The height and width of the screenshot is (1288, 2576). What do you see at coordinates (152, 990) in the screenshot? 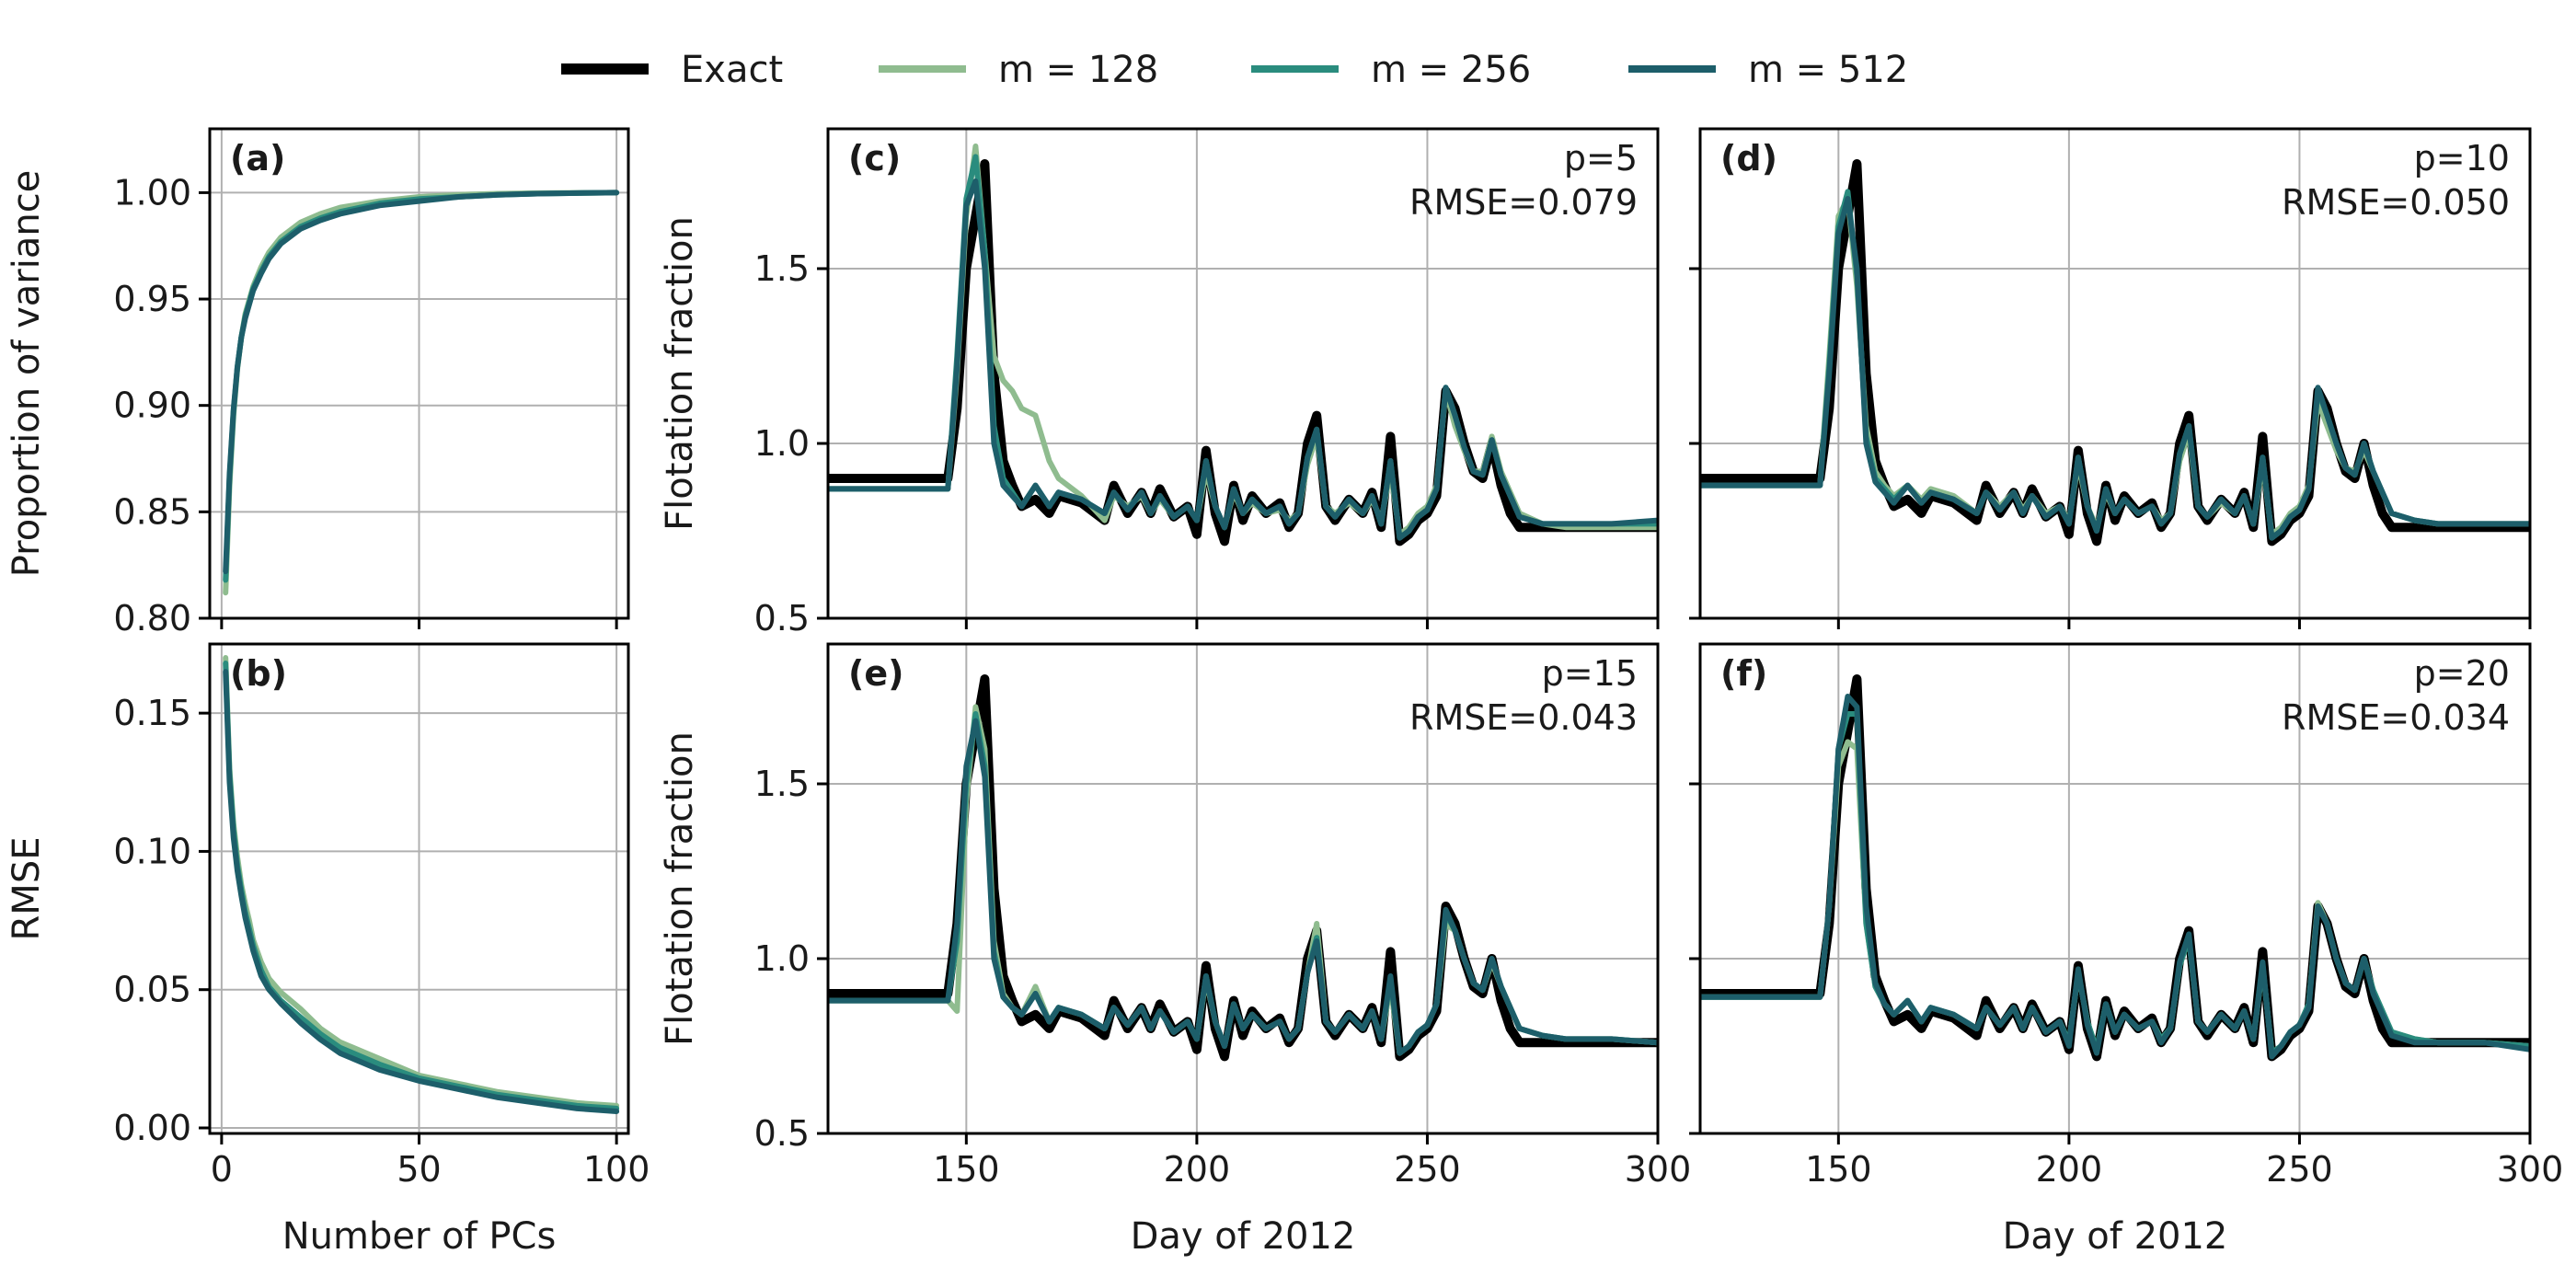
I see `y-tick-label: 0.05` at bounding box center [152, 990].